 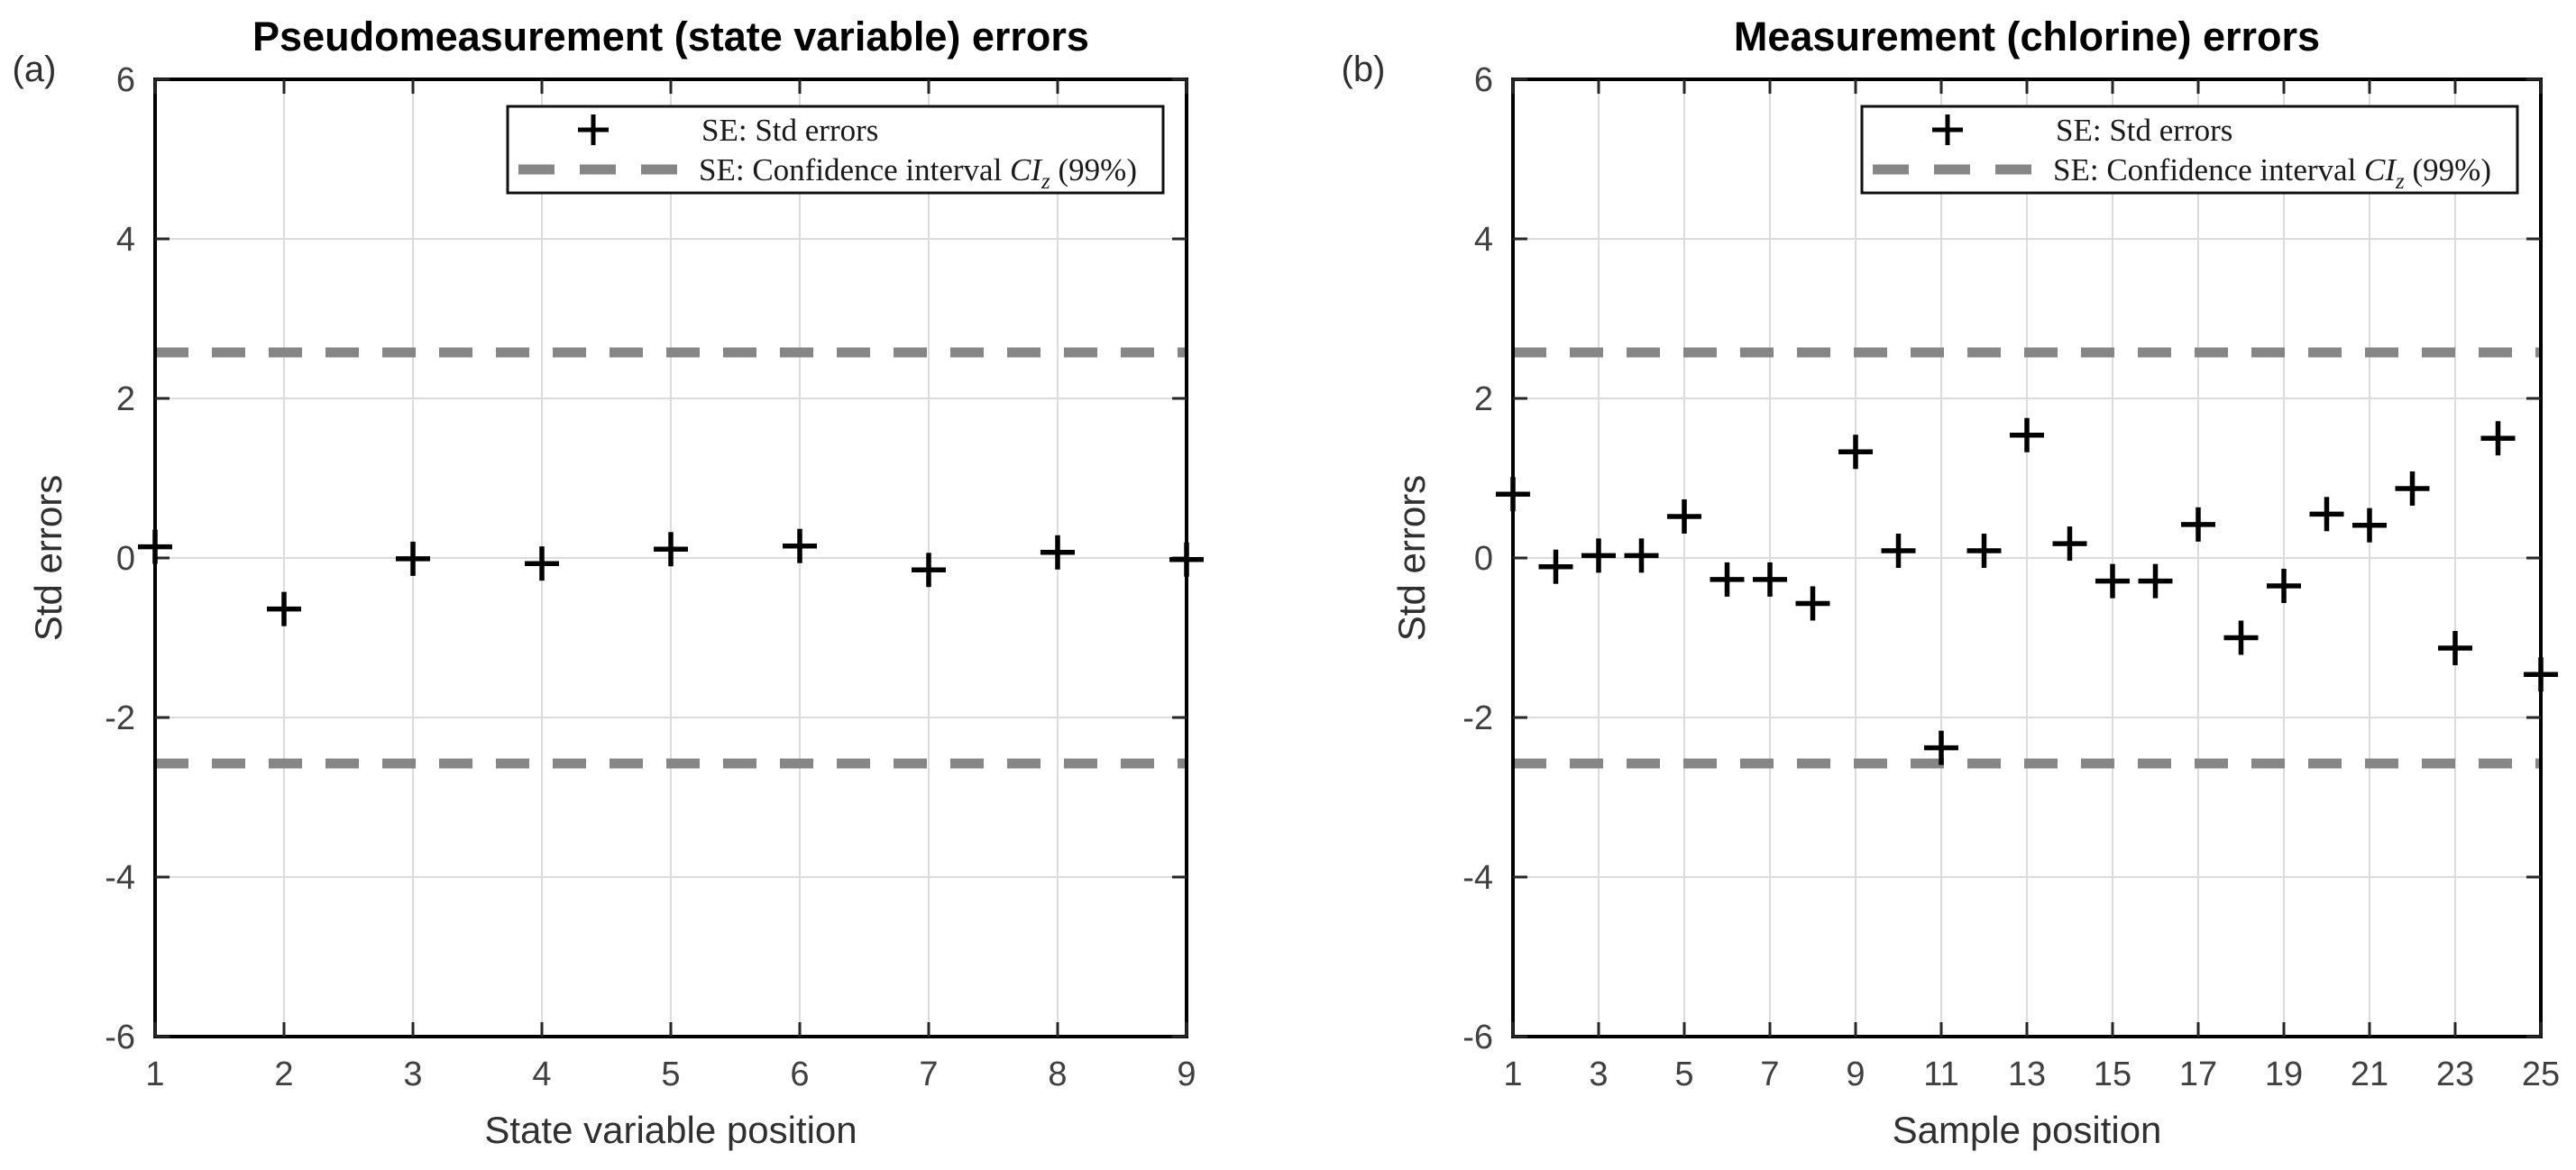 I want to click on x-tick-label: 2, so click(x=283, y=1075).